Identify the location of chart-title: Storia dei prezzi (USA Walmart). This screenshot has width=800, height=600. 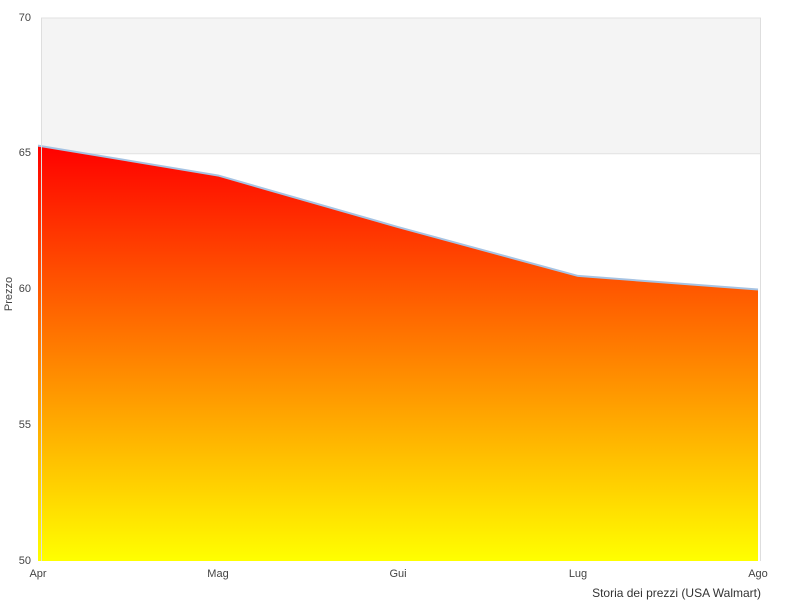
(676, 593).